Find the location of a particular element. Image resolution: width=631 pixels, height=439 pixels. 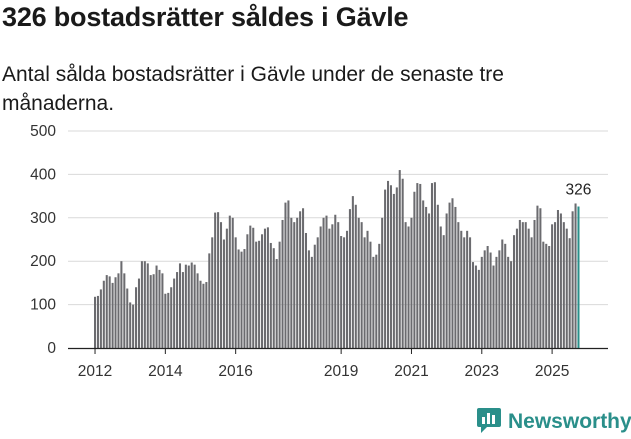

y-tick-label: 0 is located at coordinates (51, 348).